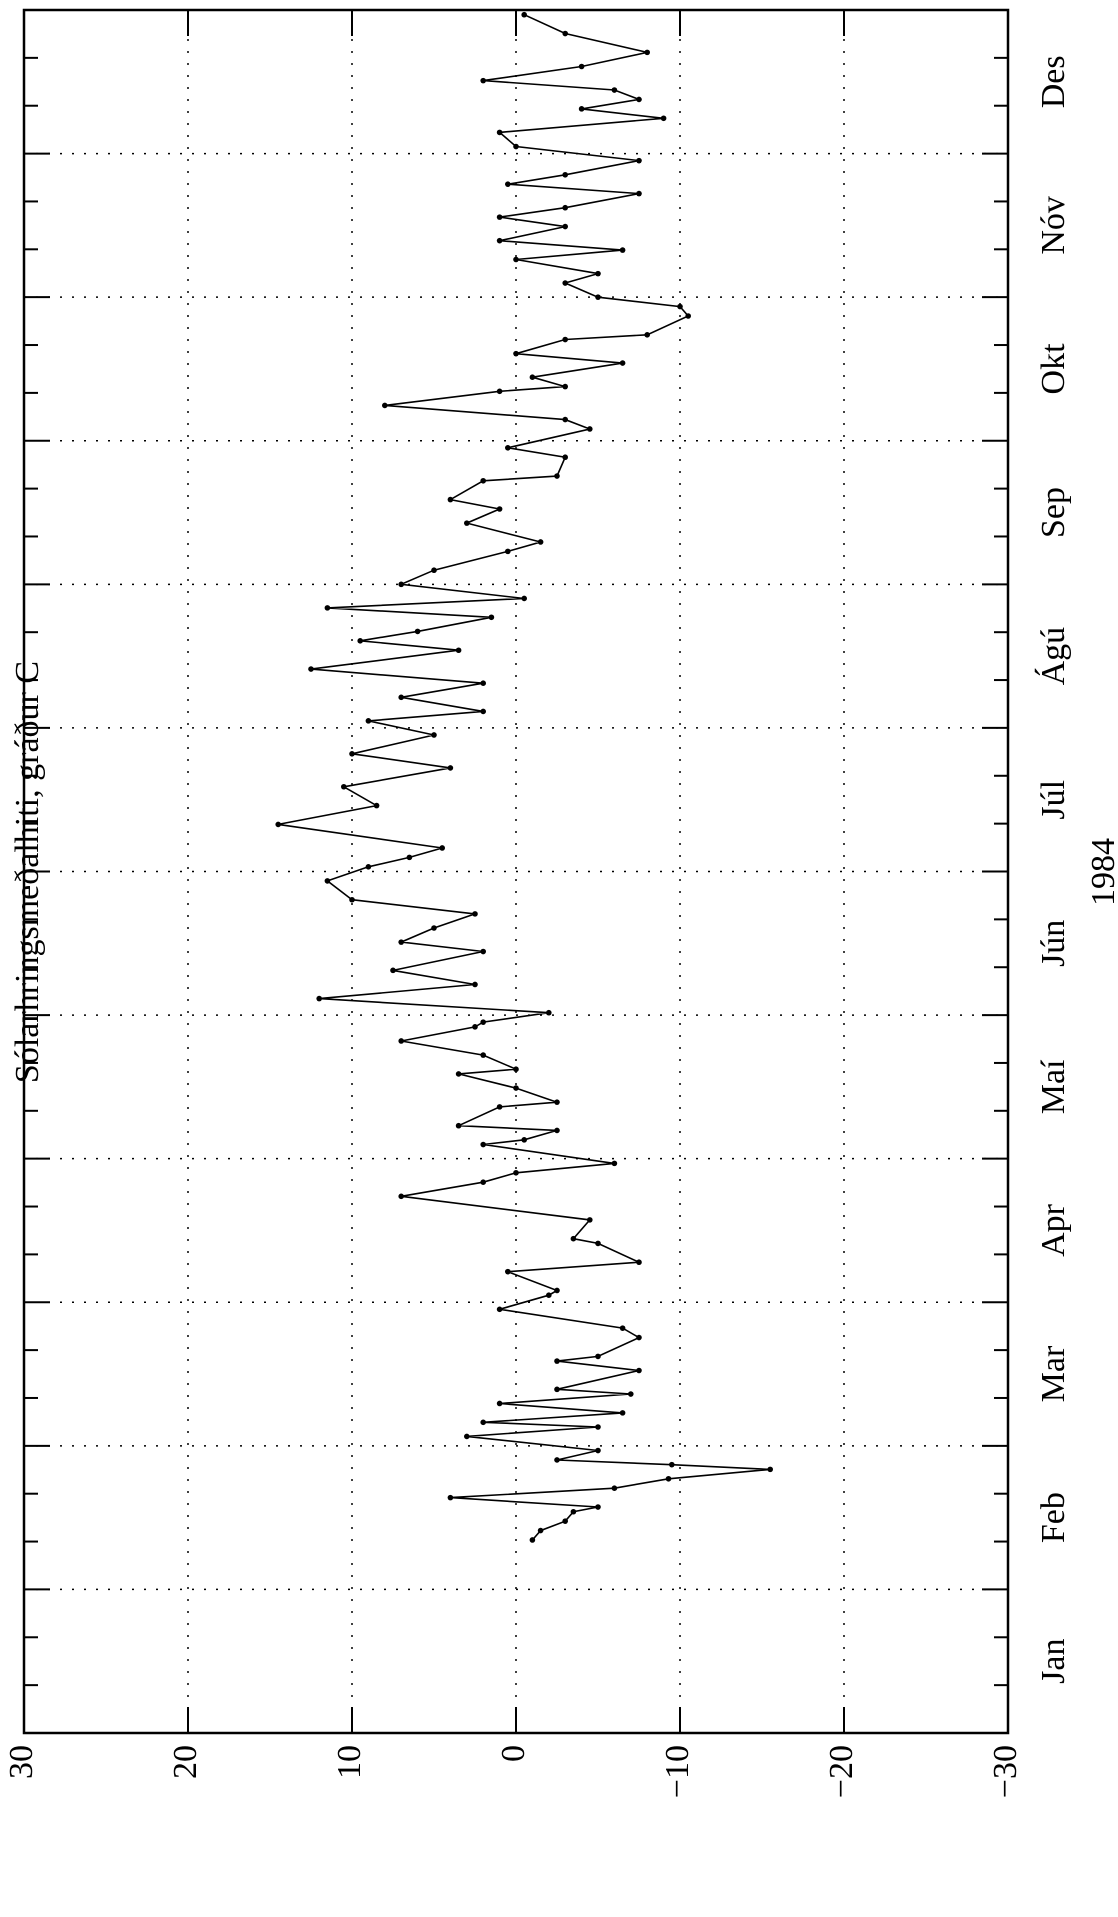 The height and width of the screenshot is (1917, 1118). Describe the element at coordinates (841, 1771) in the screenshot. I see `y-tick-label: −20` at that location.